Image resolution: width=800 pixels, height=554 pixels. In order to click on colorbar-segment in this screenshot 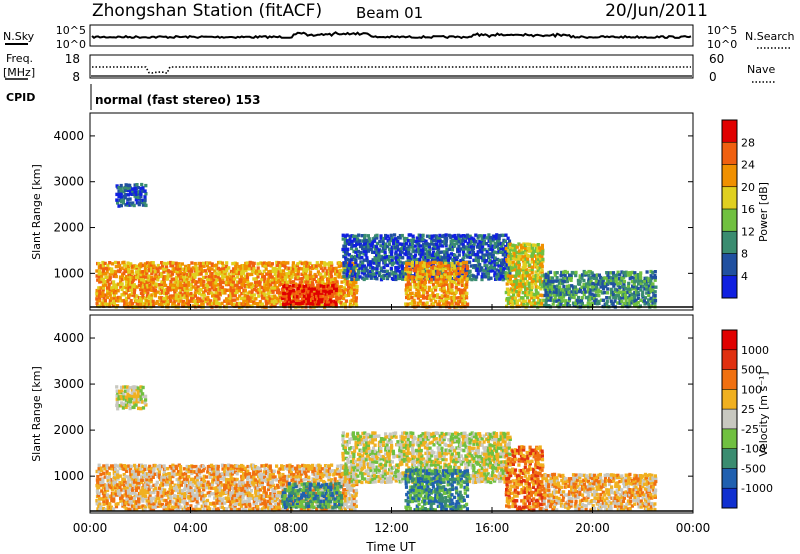, I will do `click(729, 197)`.